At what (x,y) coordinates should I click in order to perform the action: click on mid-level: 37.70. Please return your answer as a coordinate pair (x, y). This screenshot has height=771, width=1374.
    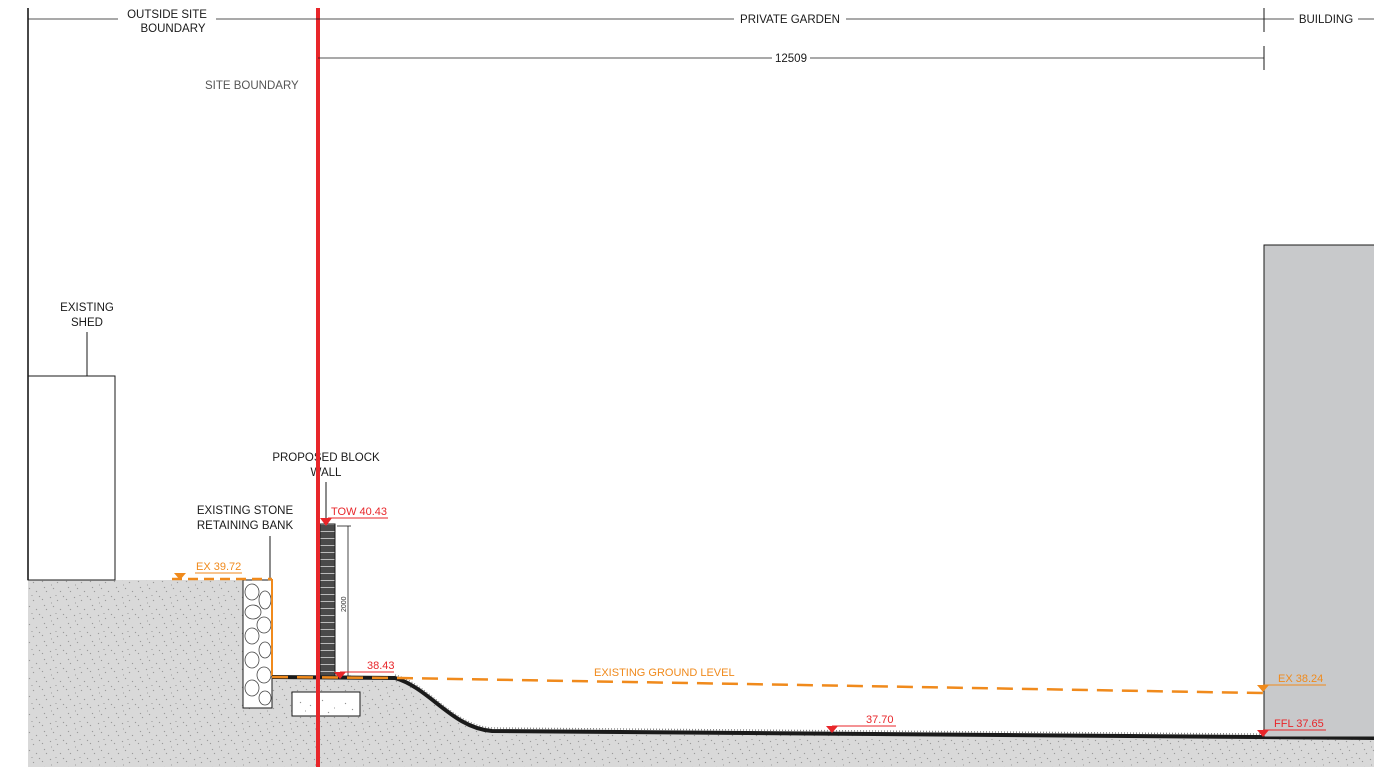
    Looking at the image, I should click on (880, 720).